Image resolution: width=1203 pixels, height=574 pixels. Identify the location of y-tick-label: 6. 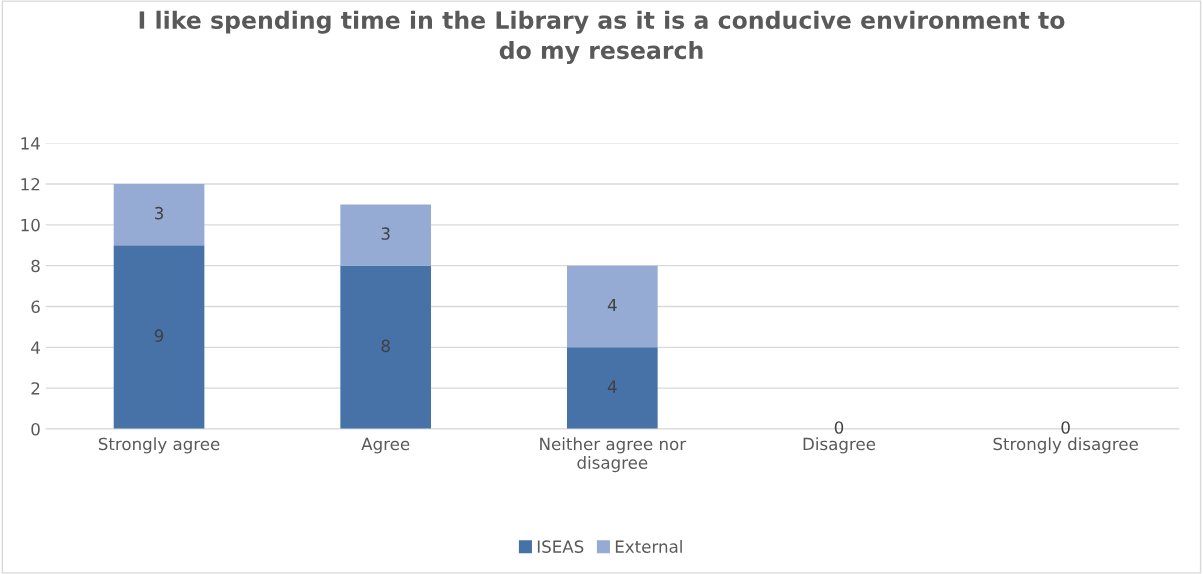
(35, 307).